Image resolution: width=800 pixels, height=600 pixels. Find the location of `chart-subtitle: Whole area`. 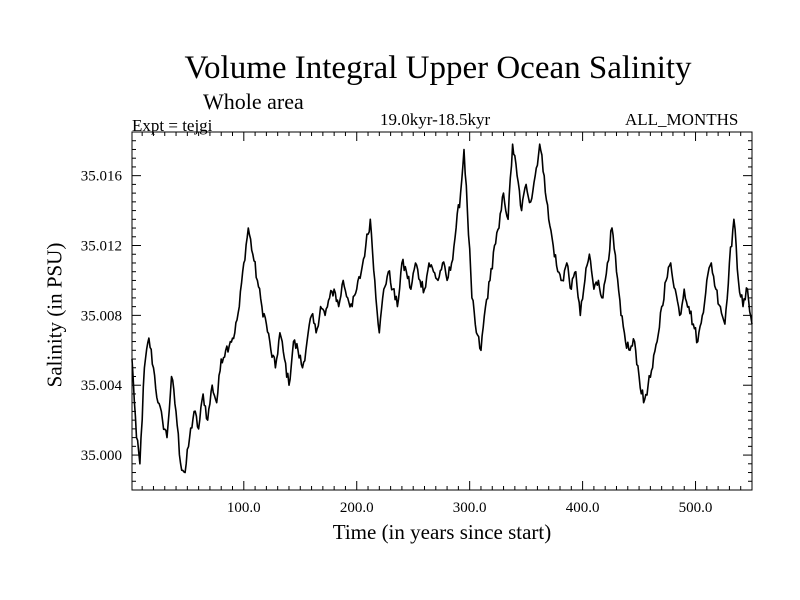

chart-subtitle: Whole area is located at coordinates (253, 101).